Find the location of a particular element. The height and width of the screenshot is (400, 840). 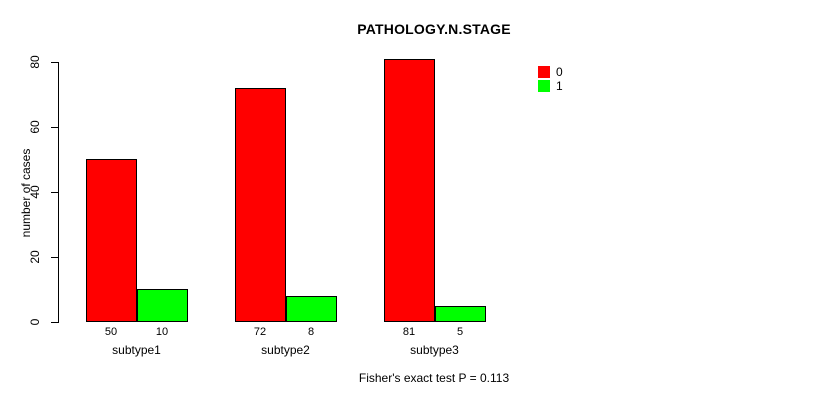

category-label-subtype2: subtype2 is located at coordinates (285, 350).